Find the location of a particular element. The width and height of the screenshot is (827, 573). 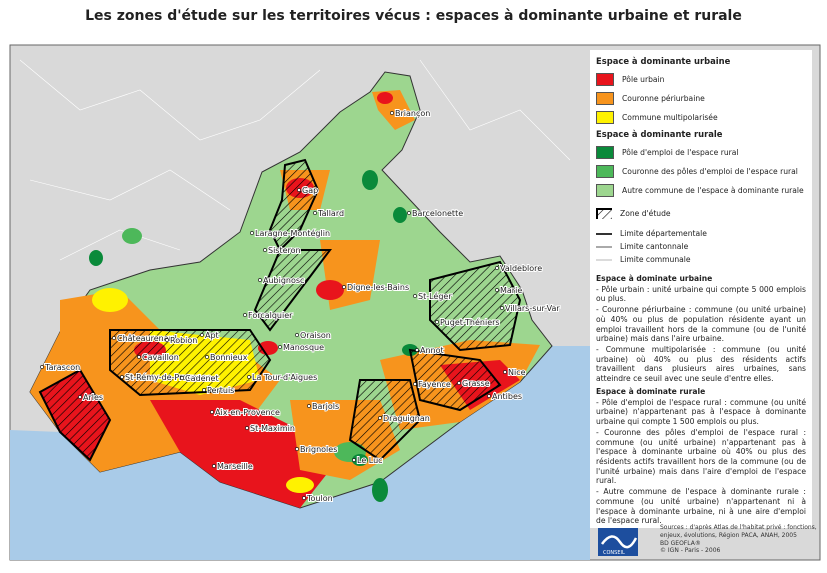

town-label: Arles is located at coordinates (93, 397).